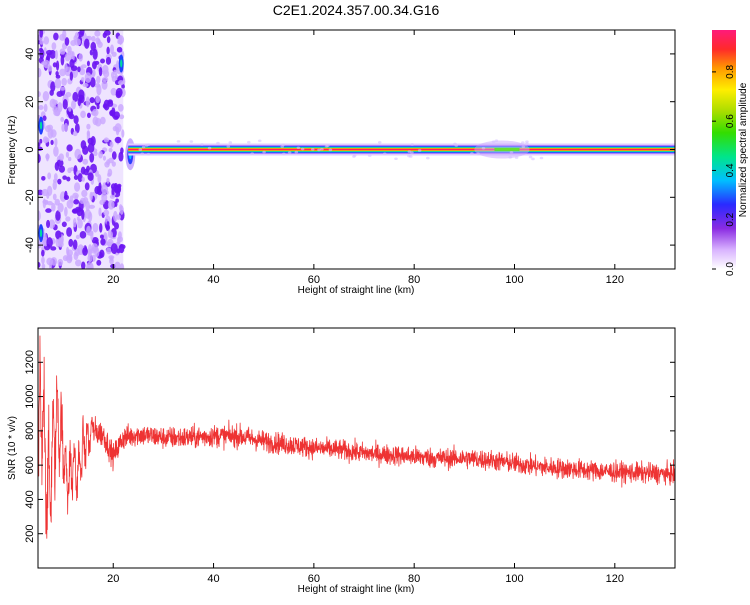 The width and height of the screenshot is (750, 605). I want to click on x-tick-label: 20, so click(113, 280).